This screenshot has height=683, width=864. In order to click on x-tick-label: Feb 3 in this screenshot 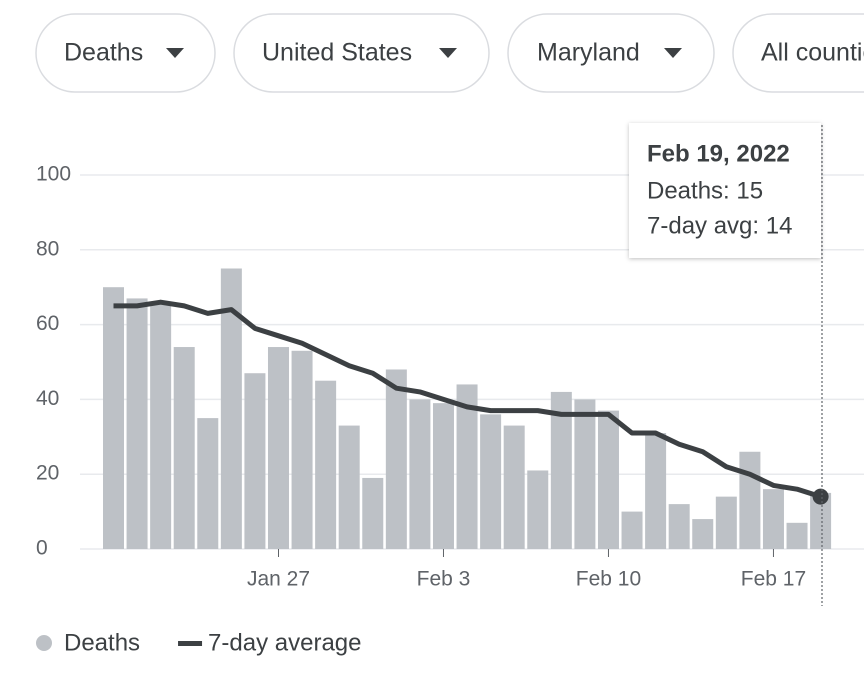, I will do `click(444, 579)`.